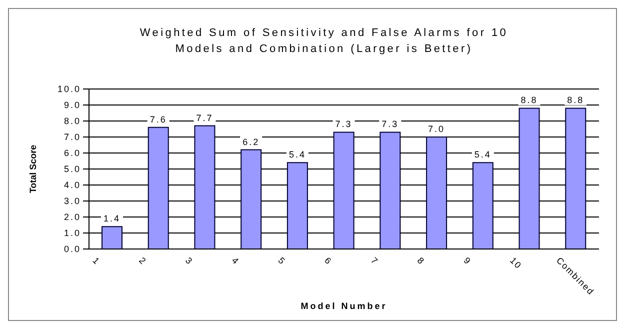 The height and width of the screenshot is (329, 625). What do you see at coordinates (205, 117) in the screenshot?
I see `data-label: 7.7` at bounding box center [205, 117].